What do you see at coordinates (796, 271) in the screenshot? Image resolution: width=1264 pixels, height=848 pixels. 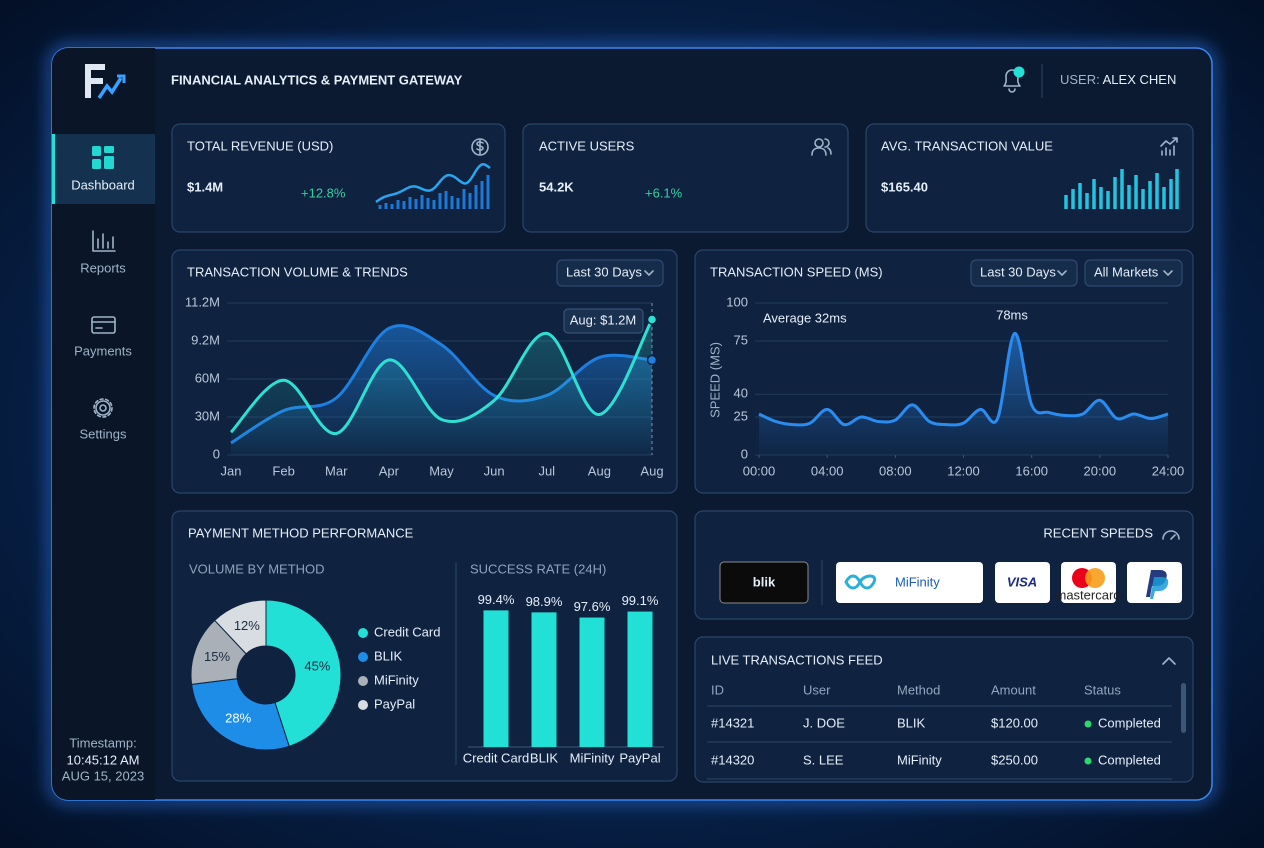 I see `panel-title: TRANSACTION SPEED (MS)` at bounding box center [796, 271].